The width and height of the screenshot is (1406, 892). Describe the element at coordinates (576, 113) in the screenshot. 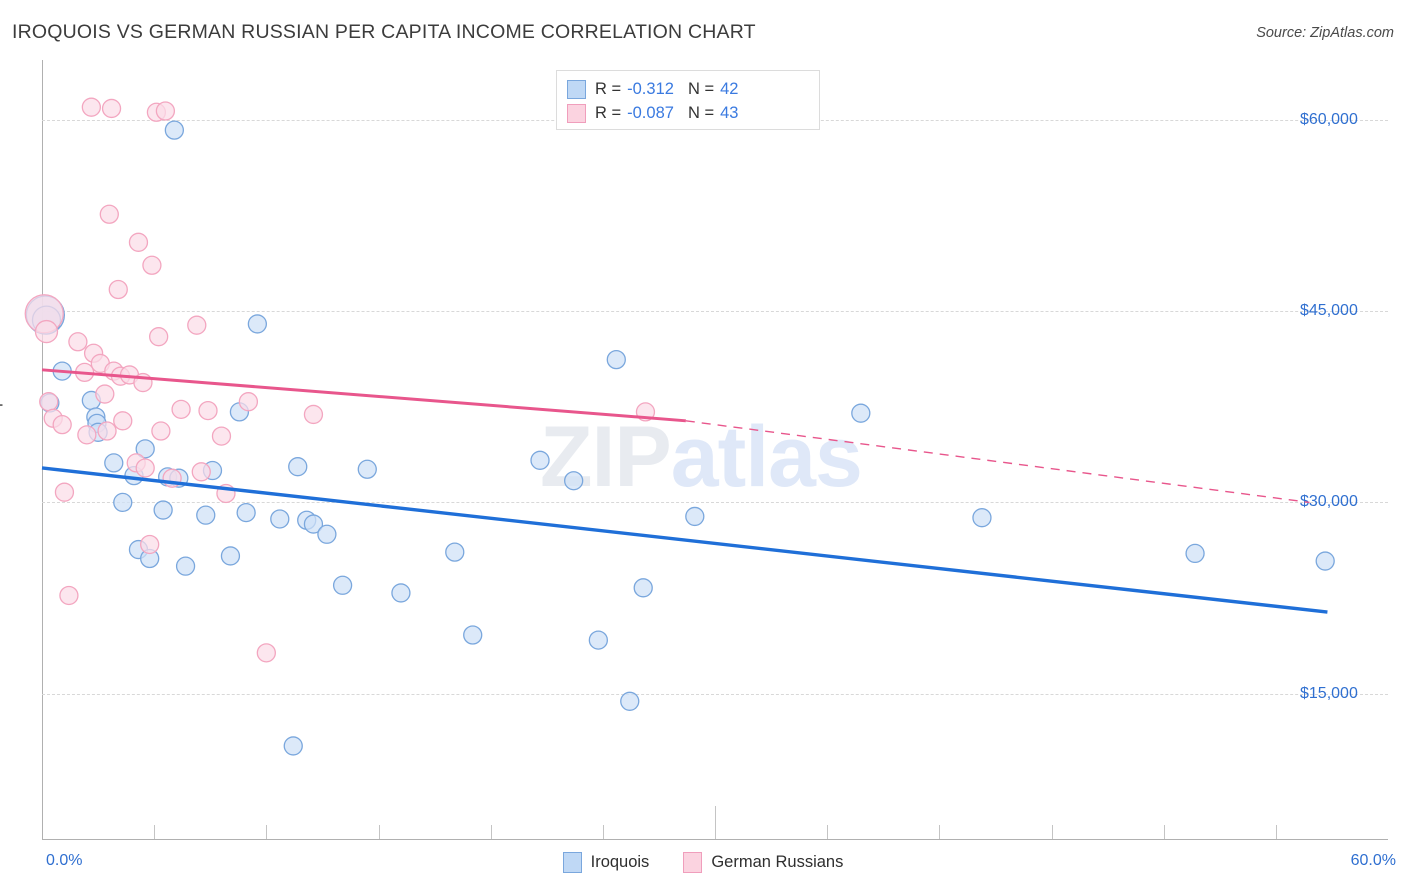

I see `legend-swatch-german-russians-icon` at that location.